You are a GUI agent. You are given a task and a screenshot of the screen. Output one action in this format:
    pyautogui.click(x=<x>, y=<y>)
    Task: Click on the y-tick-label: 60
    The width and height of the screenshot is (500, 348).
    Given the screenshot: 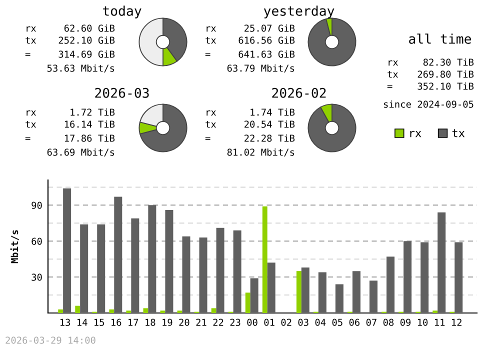 What is the action you would take?
    pyautogui.click(x=37, y=241)
    